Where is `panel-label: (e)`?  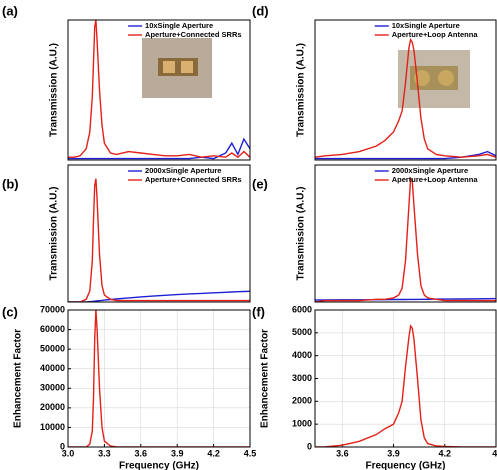 panel-label: (e) is located at coordinates (260, 183).